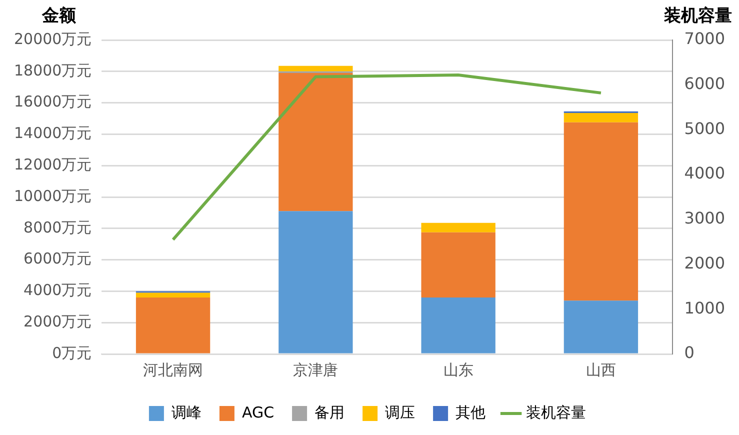  Describe the element at coordinates (400, 412) in the screenshot. I see `legend-label: 调压` at that location.